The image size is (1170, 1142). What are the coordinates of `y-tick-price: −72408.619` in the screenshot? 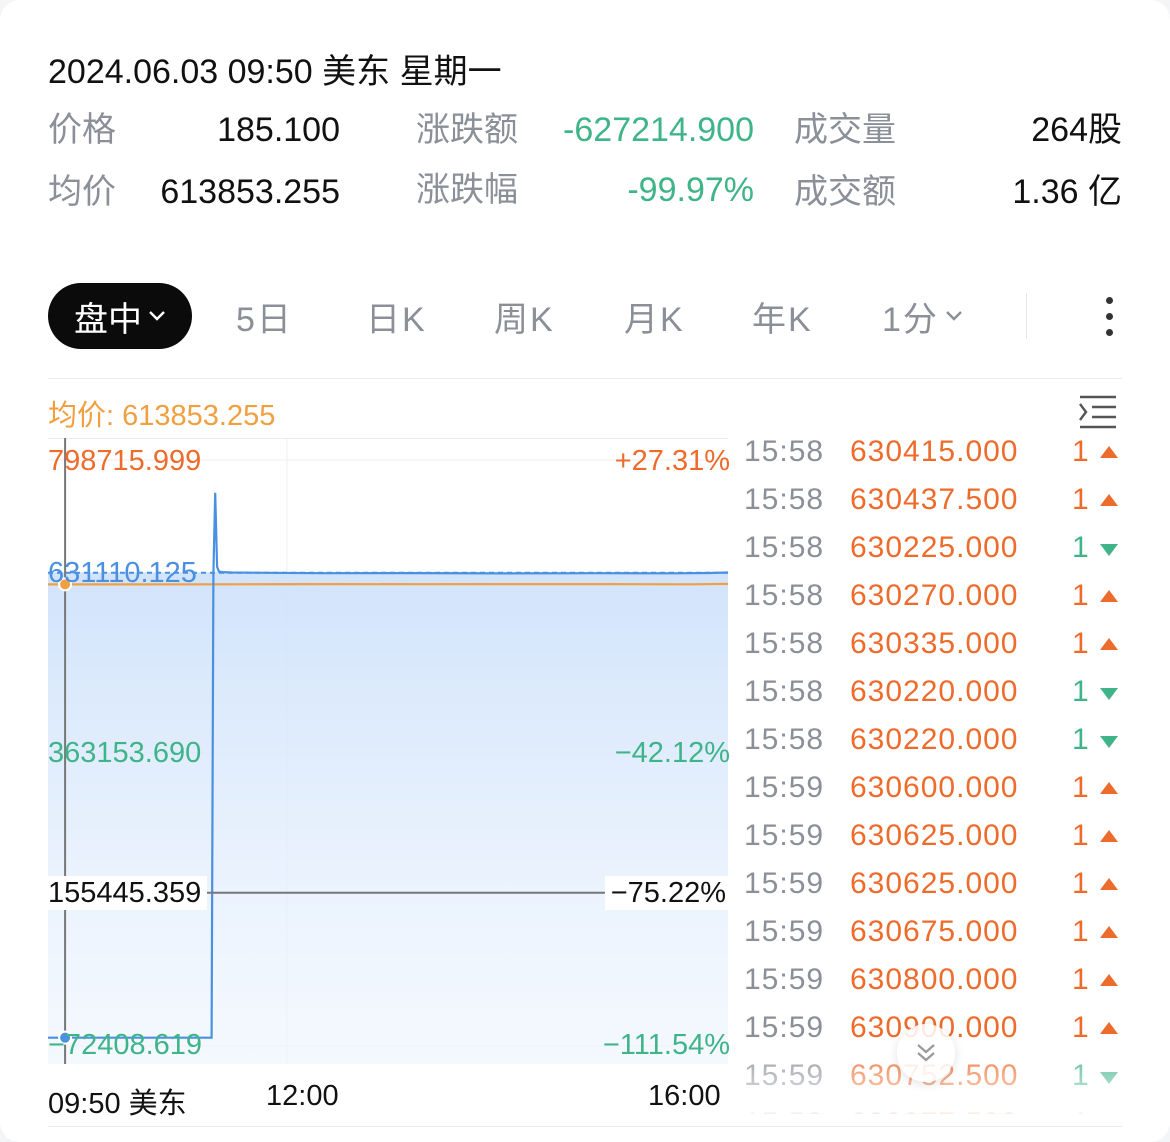 It's located at (125, 1045).